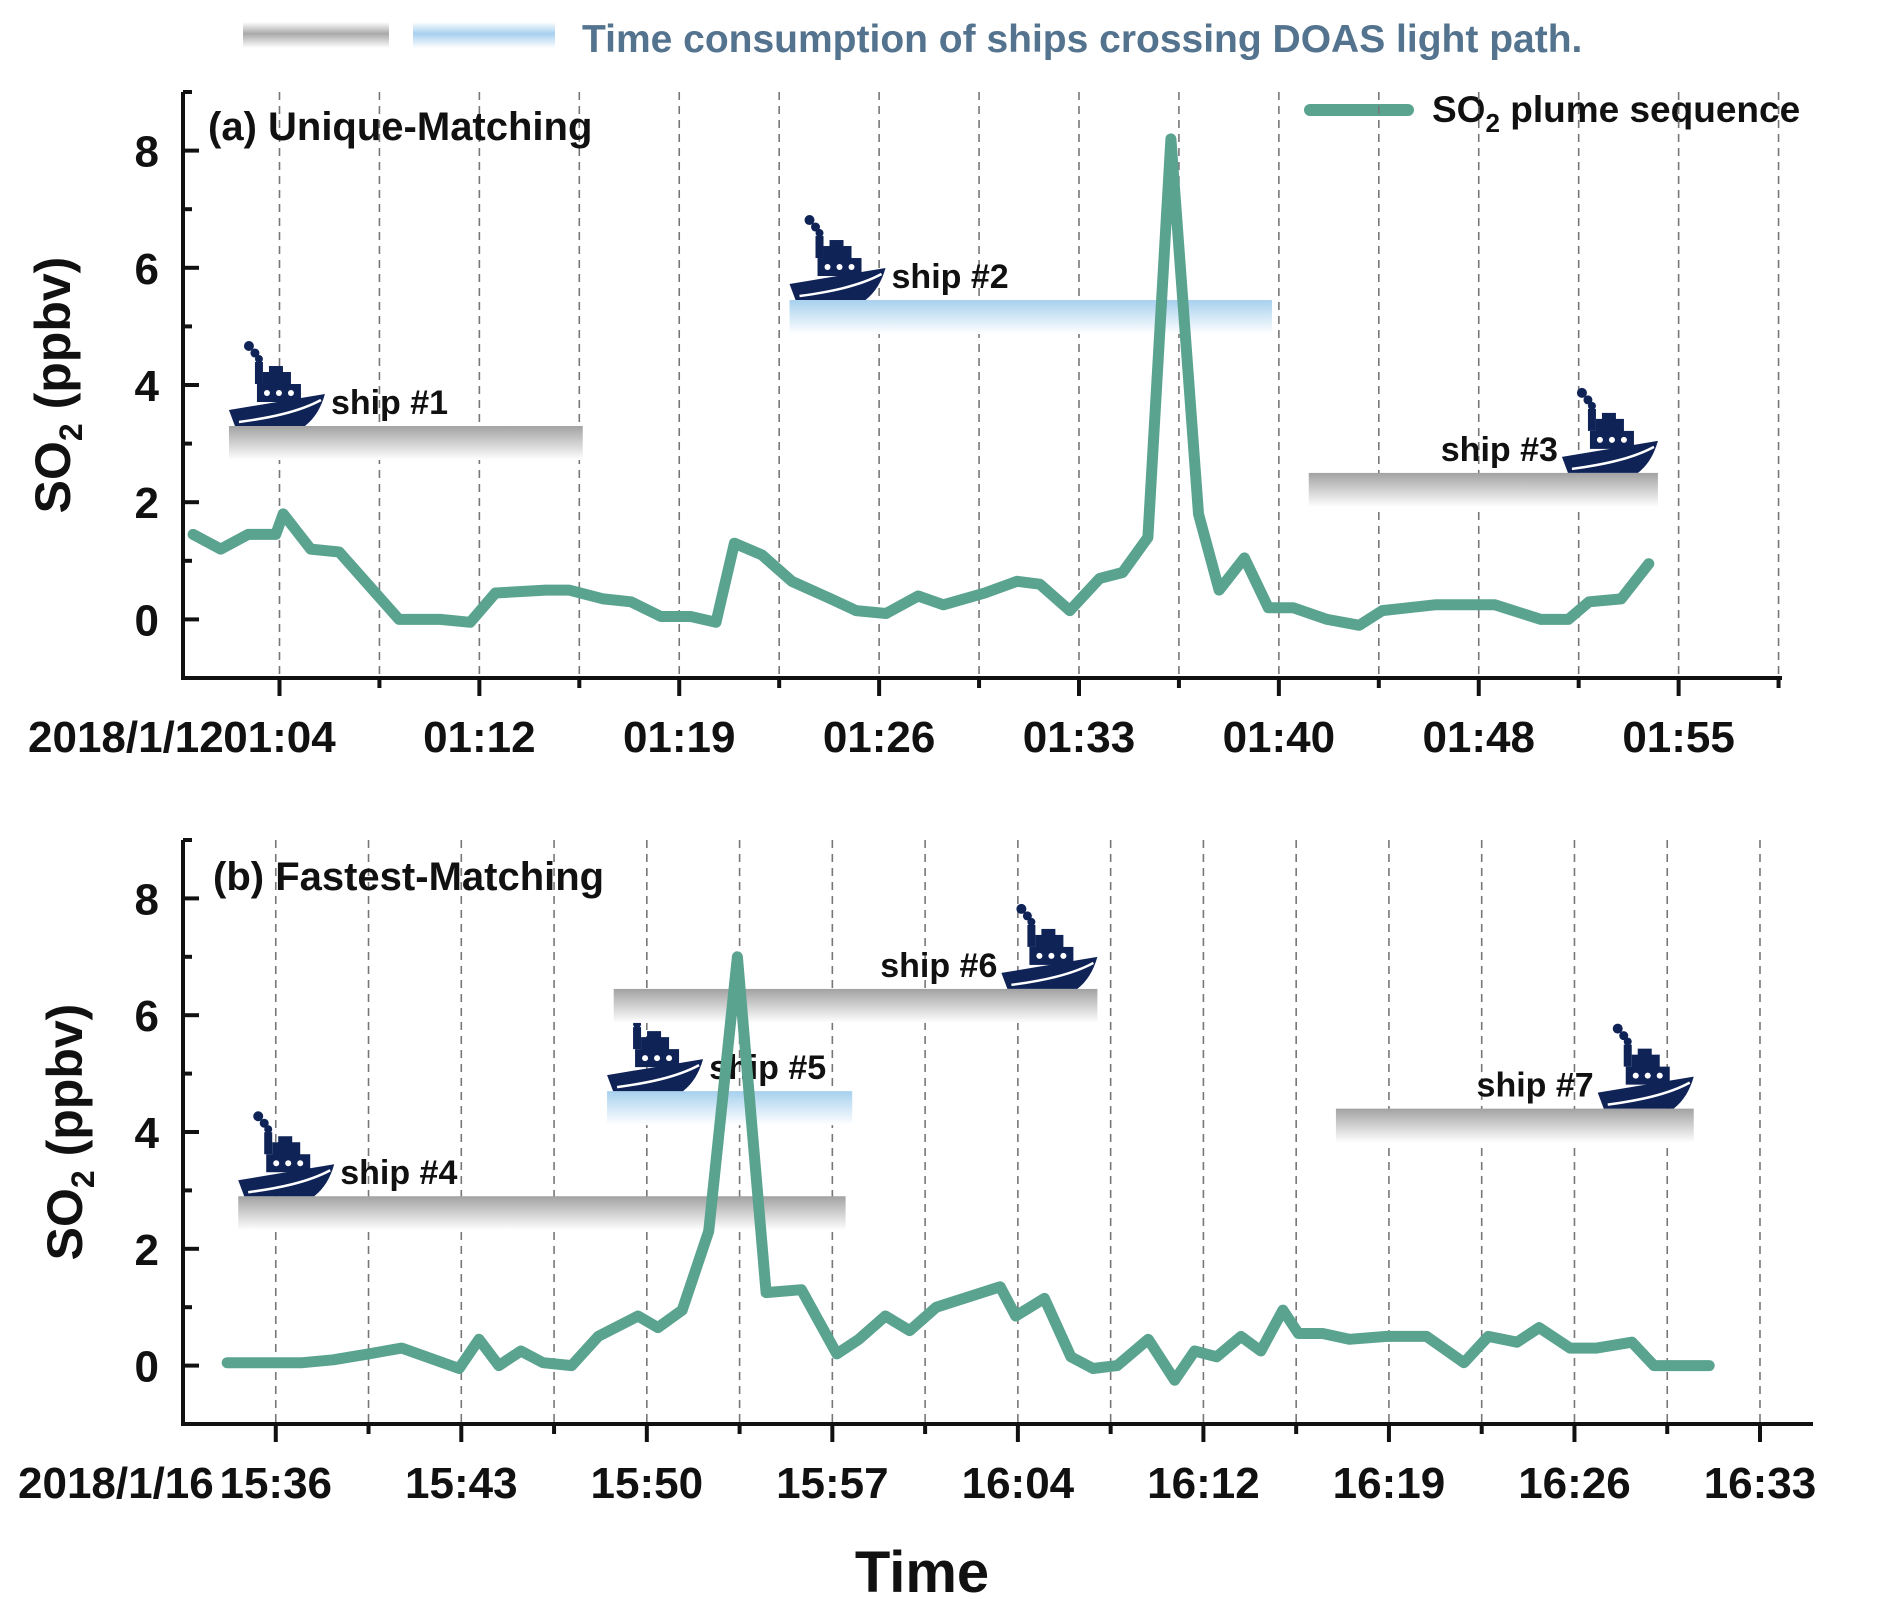 The width and height of the screenshot is (1892, 1609). What do you see at coordinates (1499, 450) in the screenshot?
I see `ship-label: ship #3` at bounding box center [1499, 450].